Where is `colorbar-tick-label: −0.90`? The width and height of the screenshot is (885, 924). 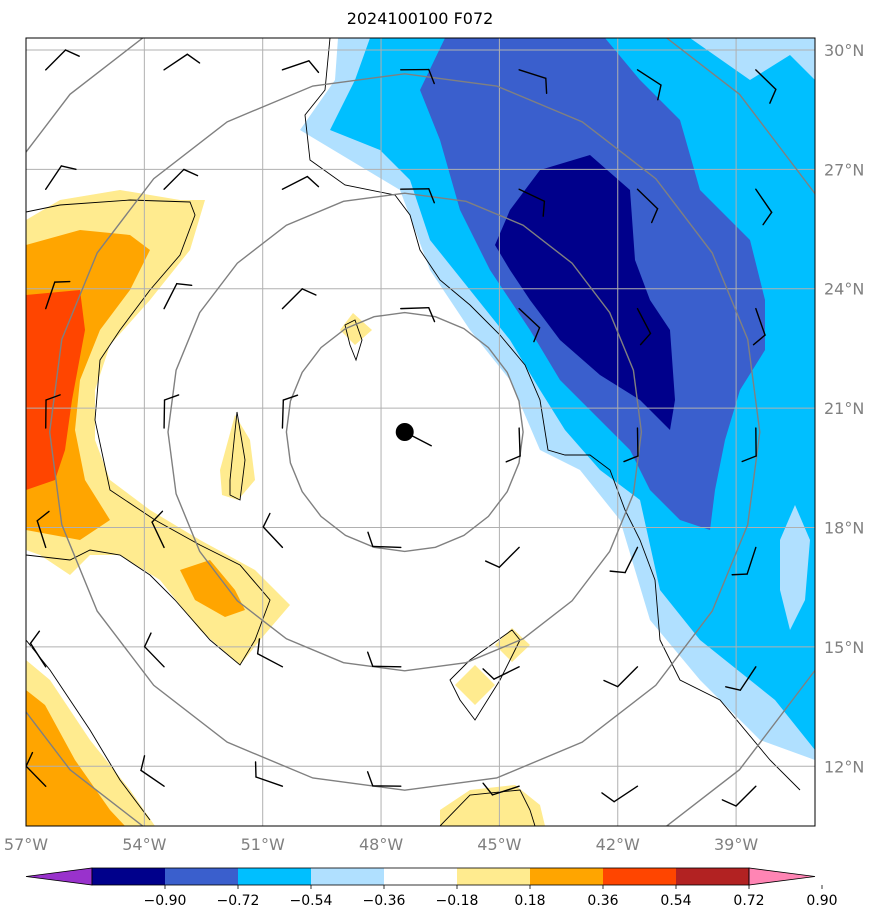 colorbar-tick-label: −0.90 is located at coordinates (165, 901).